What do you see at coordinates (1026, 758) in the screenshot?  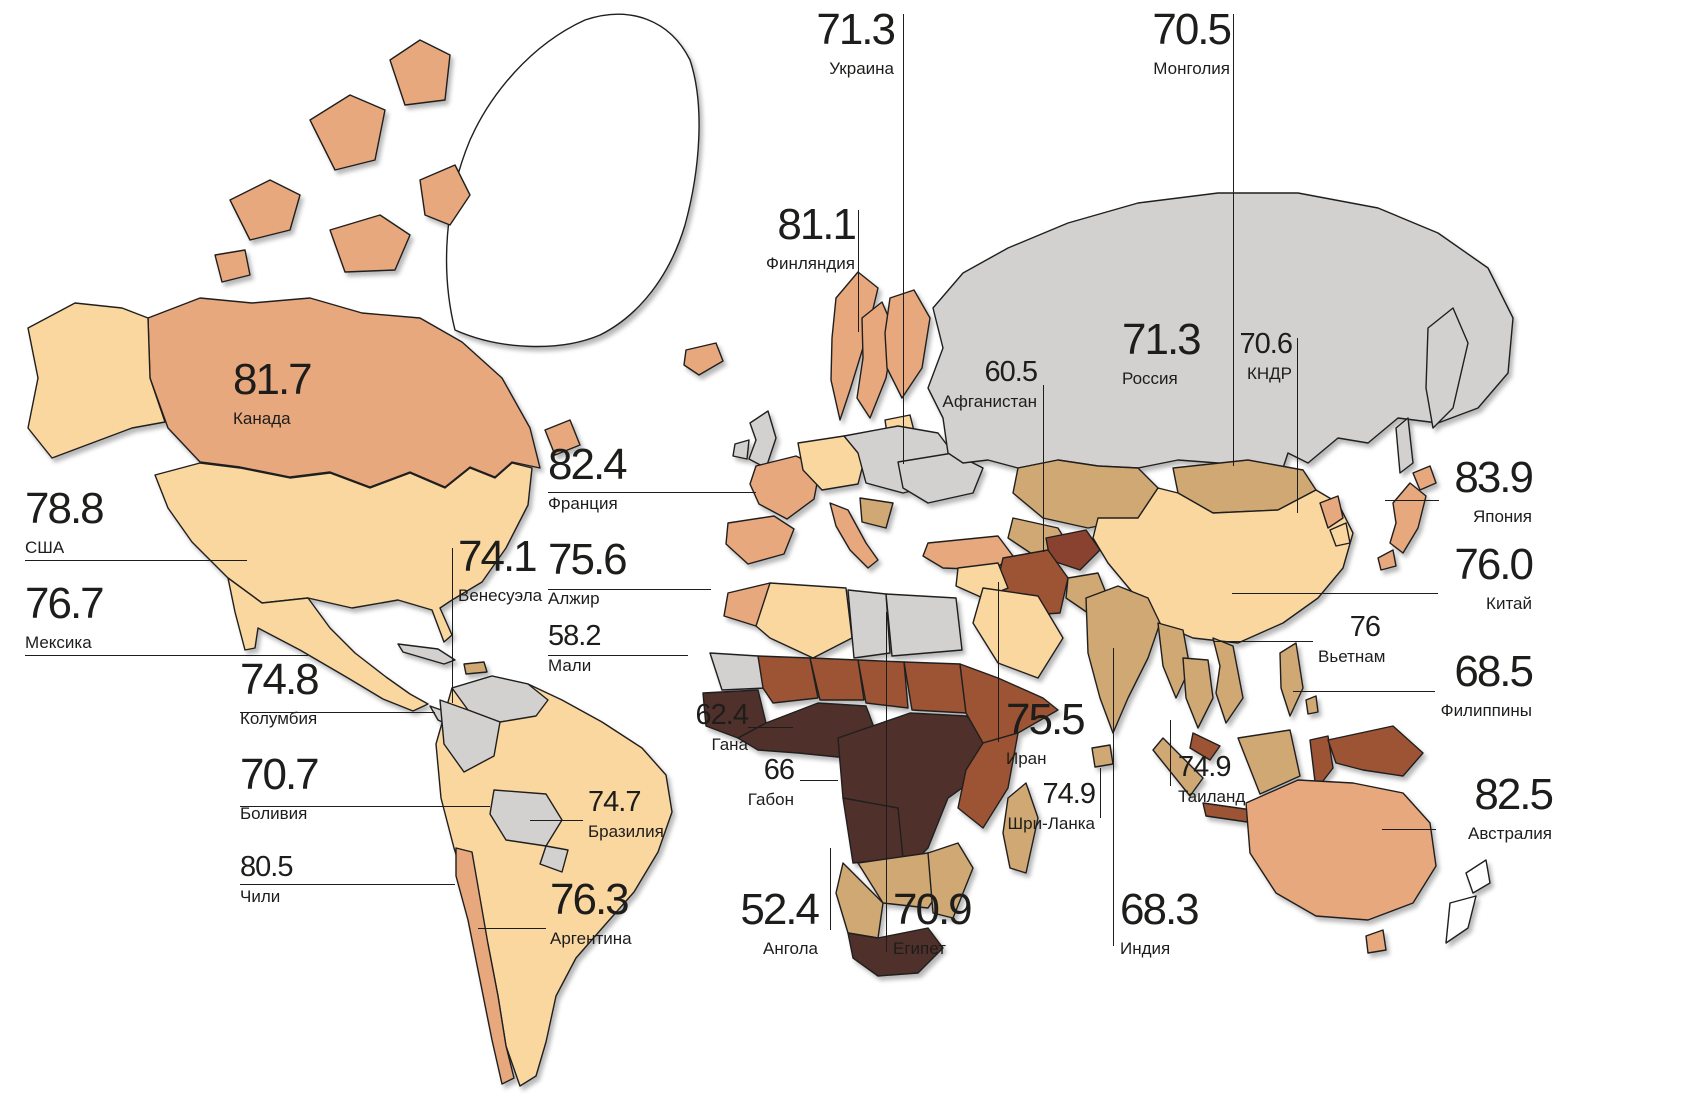 I see `name-iran: Иран` at bounding box center [1026, 758].